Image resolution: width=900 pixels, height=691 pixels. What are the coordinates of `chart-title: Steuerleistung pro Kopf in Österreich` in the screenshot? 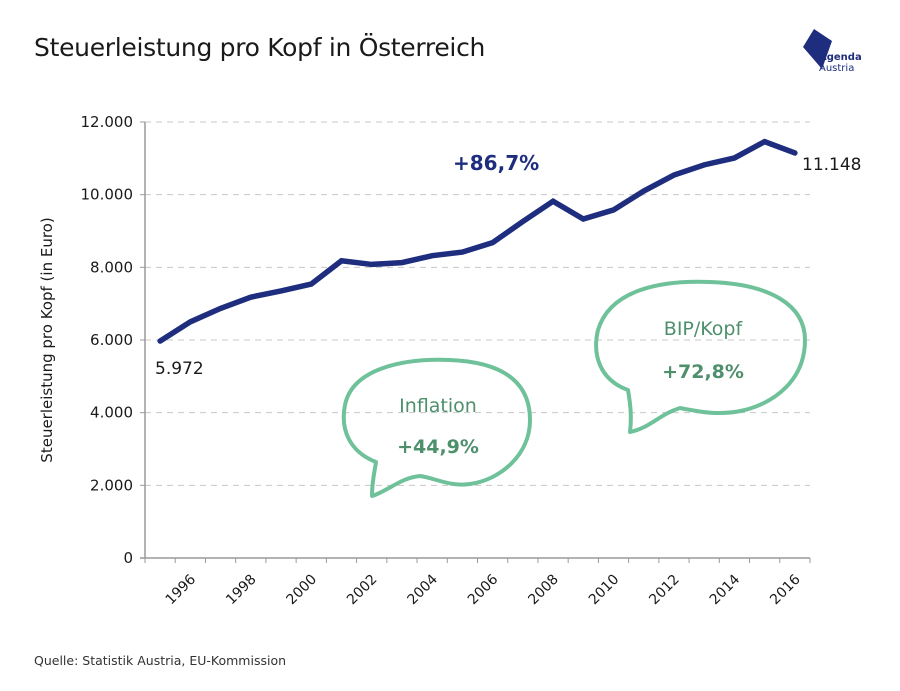 It's located at (260, 47).